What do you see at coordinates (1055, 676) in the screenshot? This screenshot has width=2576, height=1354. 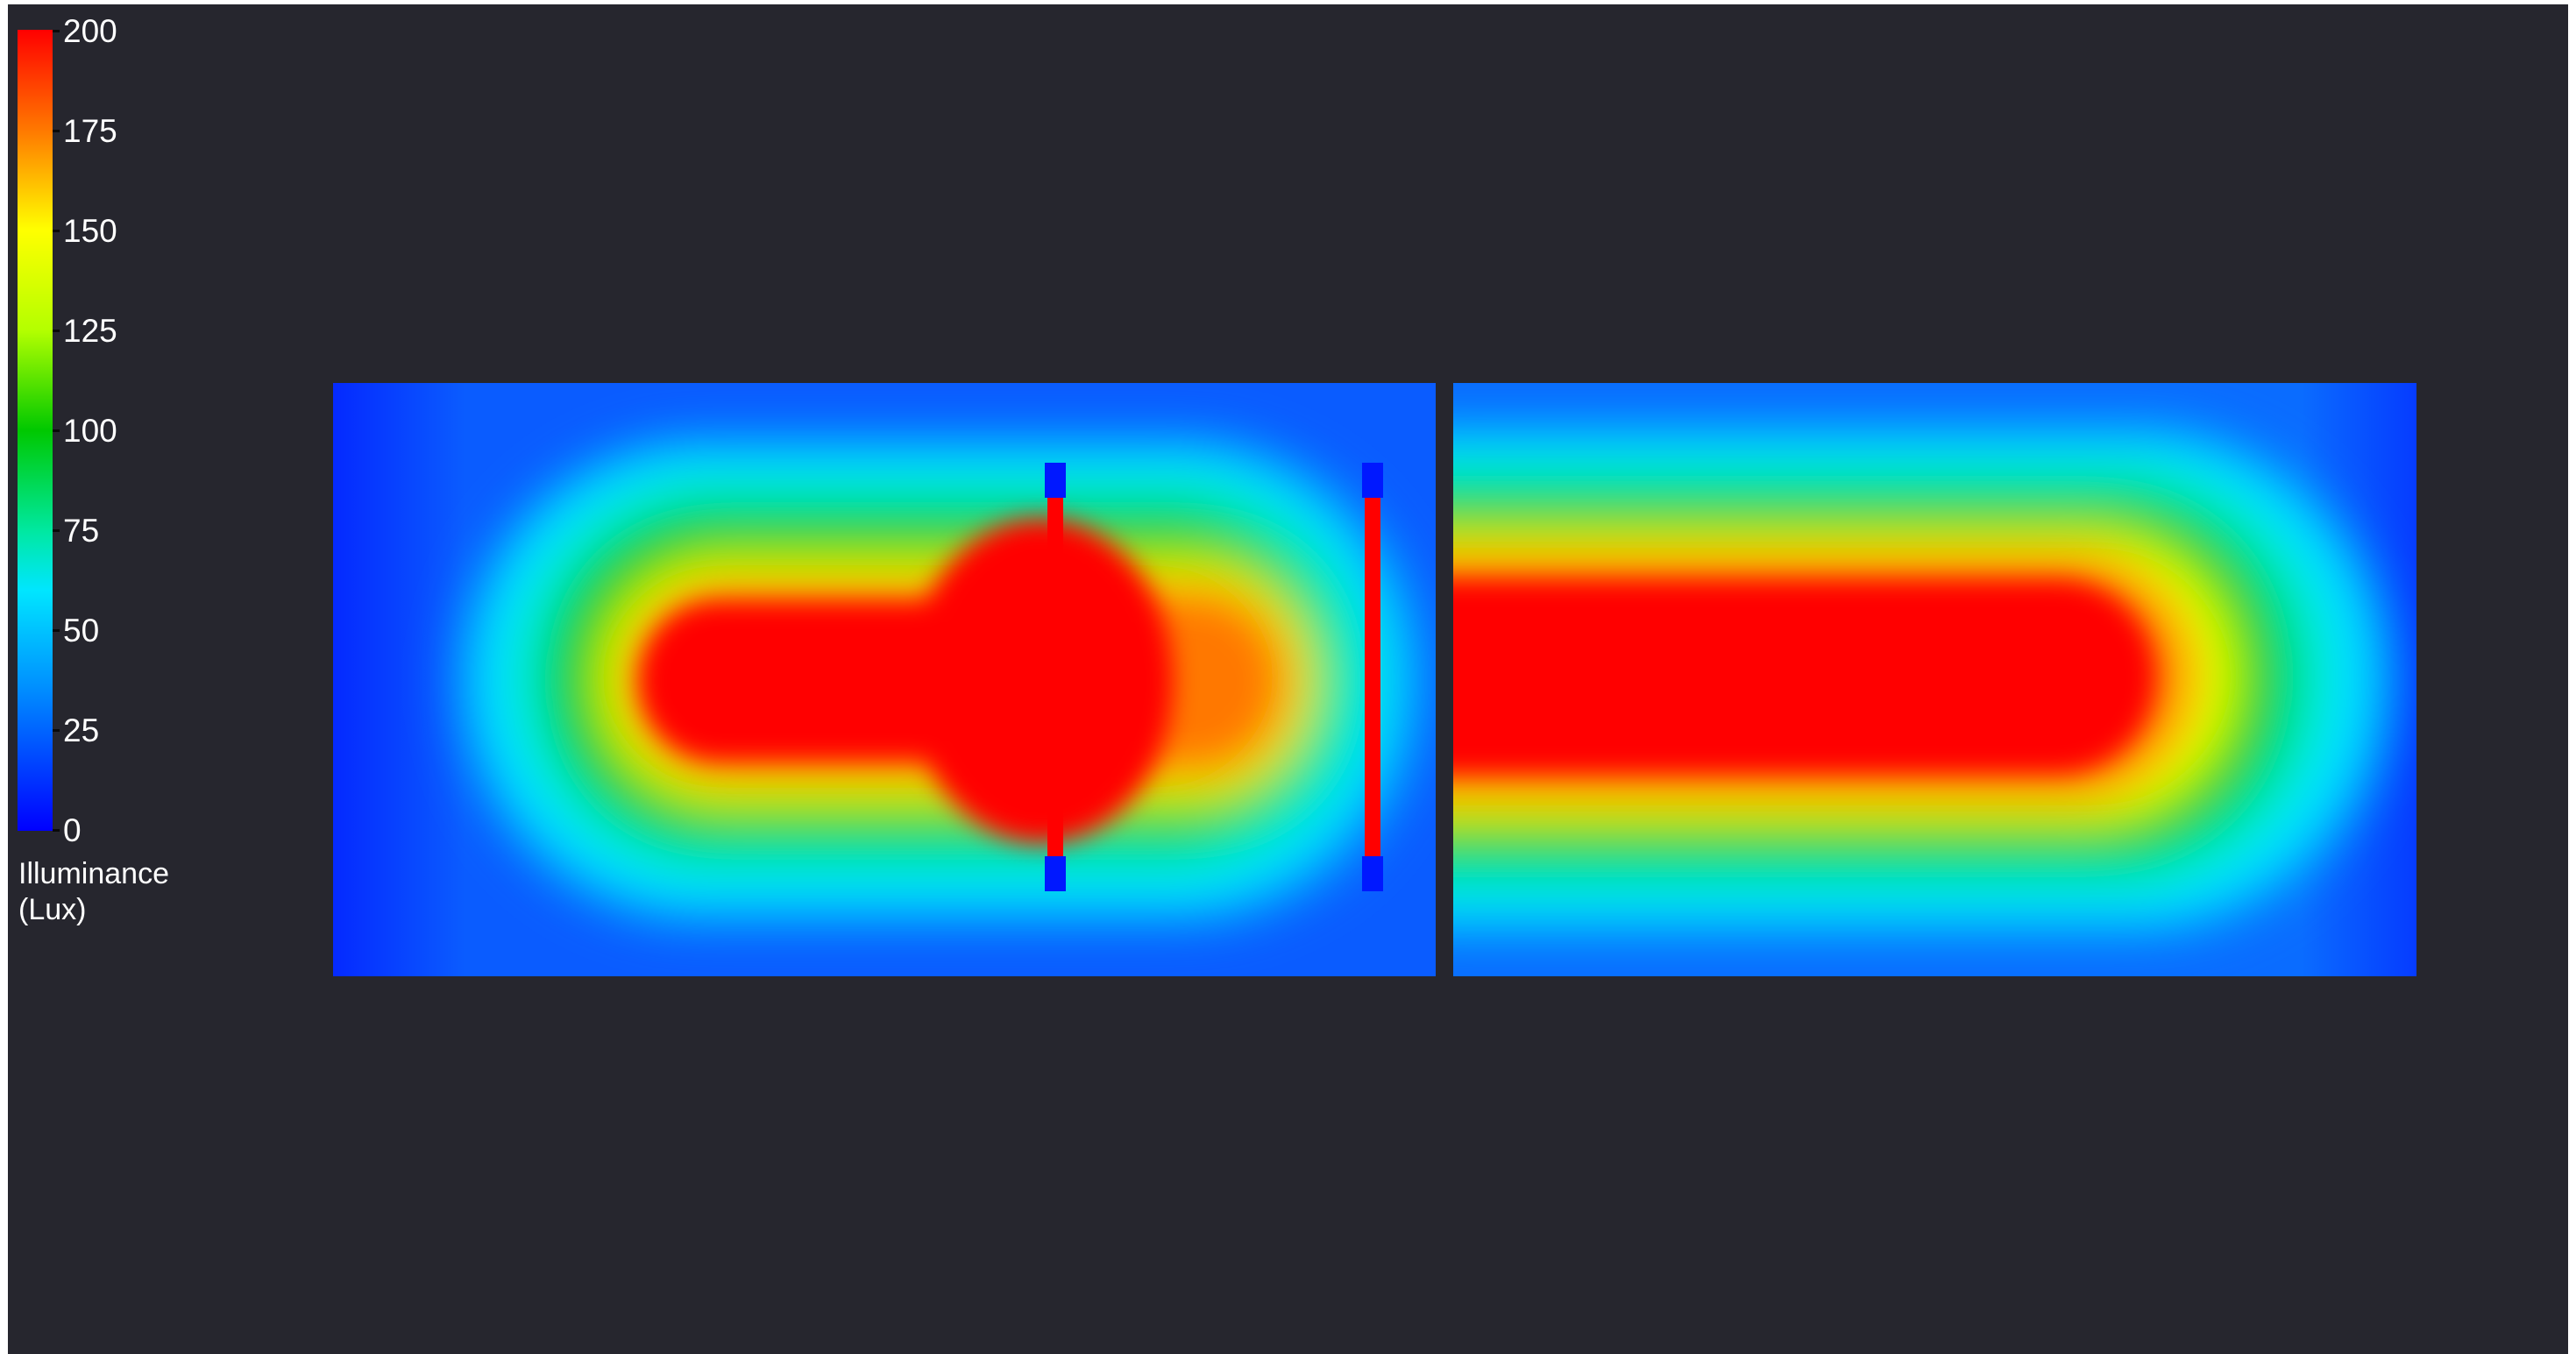 I see `fixture-strip-left` at bounding box center [1055, 676].